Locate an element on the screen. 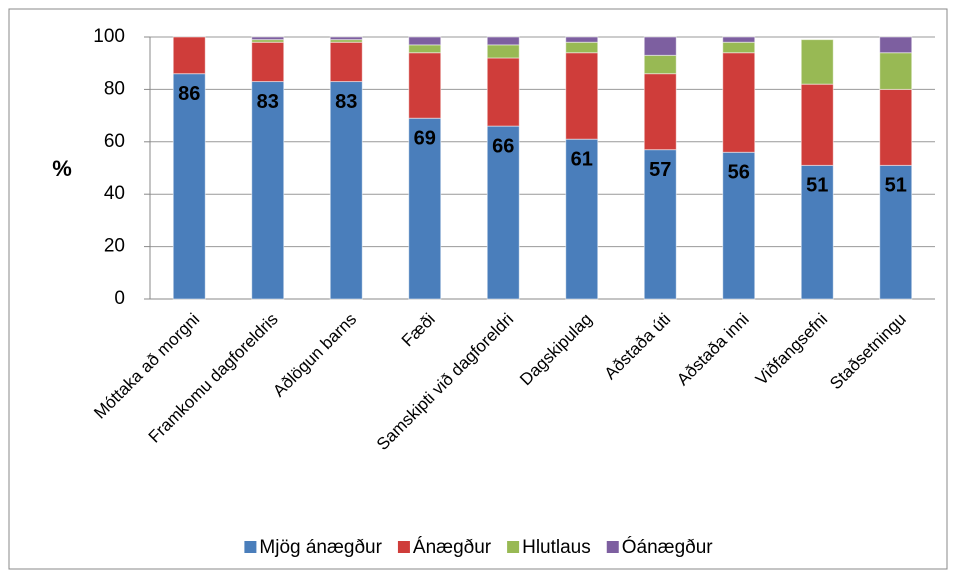 This screenshot has height=579, width=957. data-label: 56 is located at coordinates (739, 173).